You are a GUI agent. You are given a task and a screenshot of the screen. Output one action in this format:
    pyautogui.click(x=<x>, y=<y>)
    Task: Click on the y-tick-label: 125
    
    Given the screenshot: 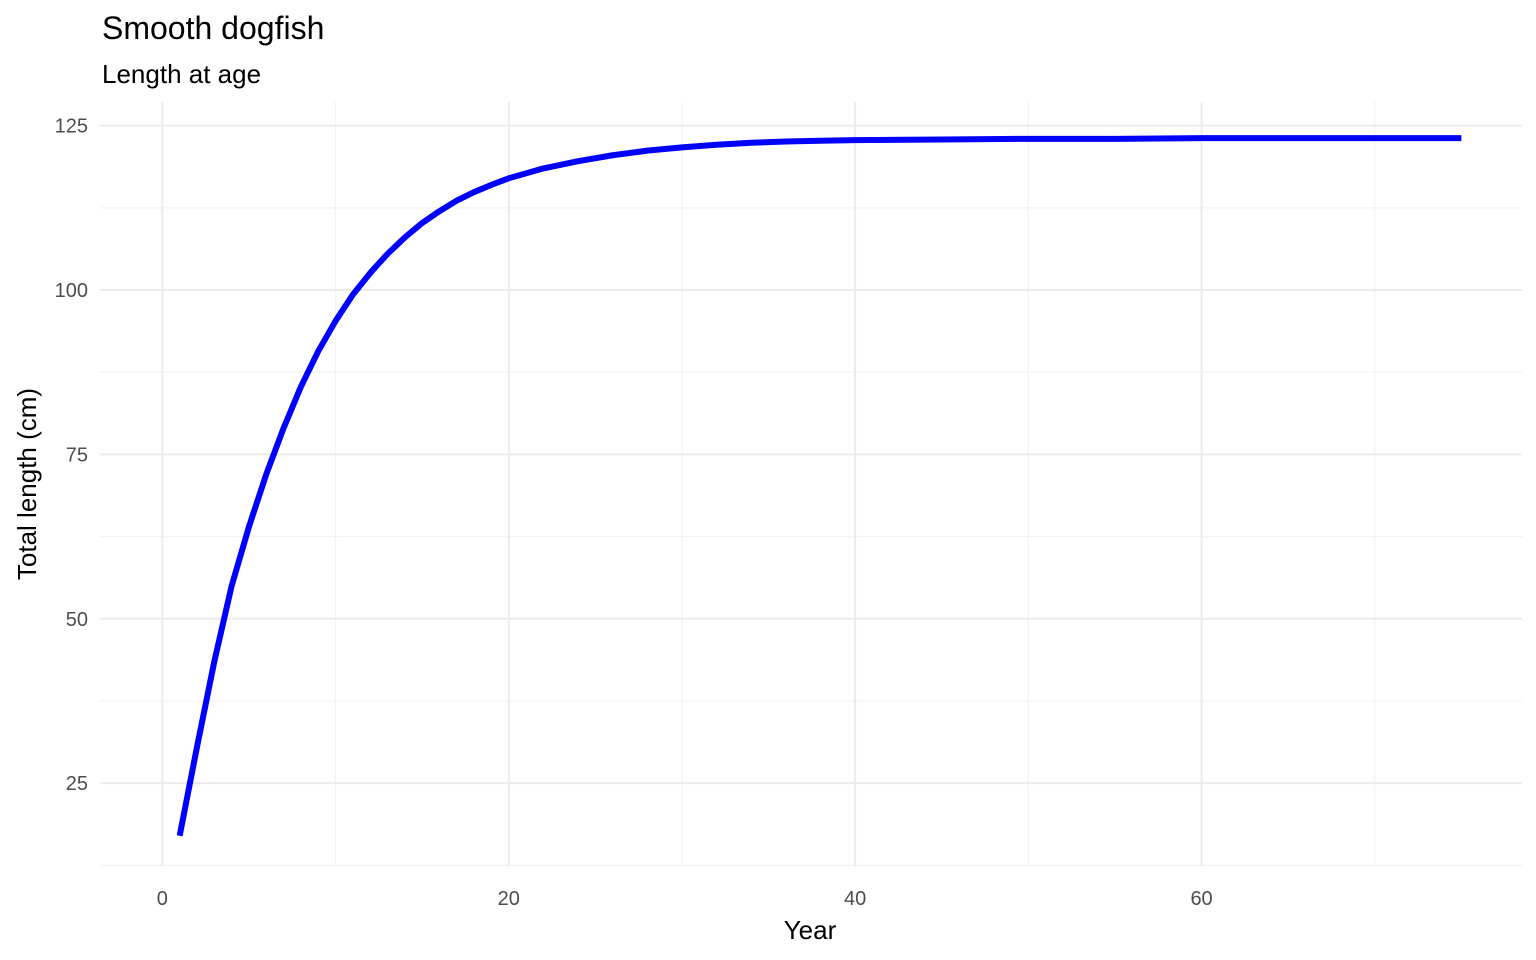 What is the action you would take?
    pyautogui.click(x=71, y=127)
    